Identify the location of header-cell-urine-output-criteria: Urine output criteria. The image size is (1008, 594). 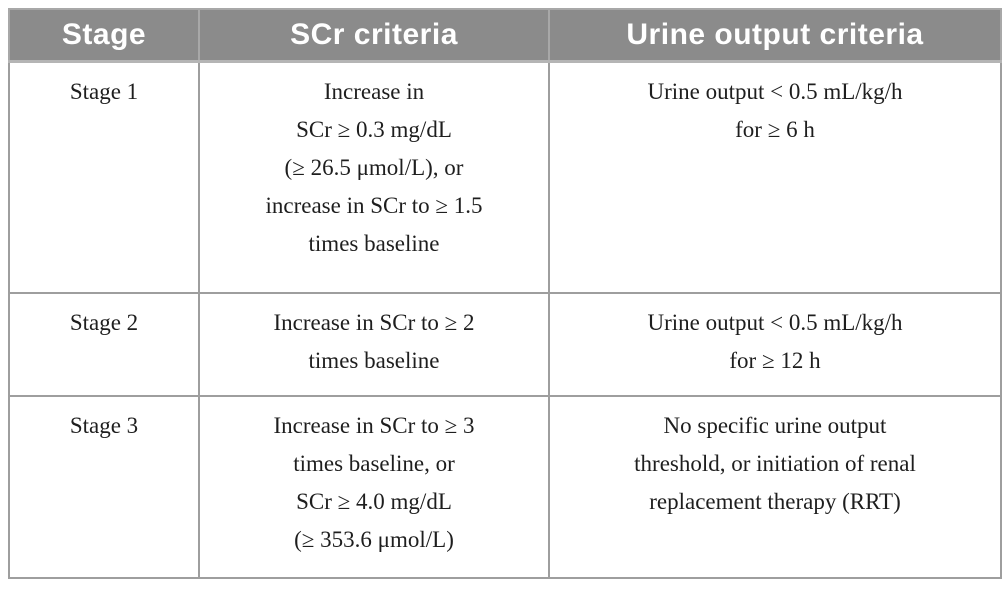
(775, 35).